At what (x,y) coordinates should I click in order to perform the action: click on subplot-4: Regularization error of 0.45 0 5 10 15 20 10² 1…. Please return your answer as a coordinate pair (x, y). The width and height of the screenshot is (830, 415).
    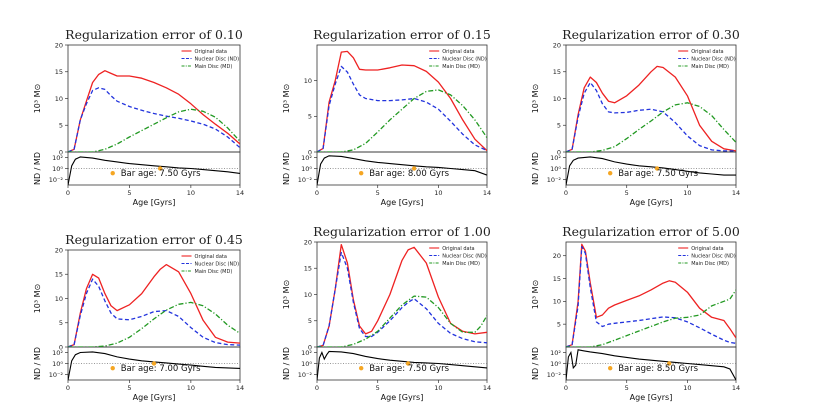
    Looking at the image, I should click on (138, 317).